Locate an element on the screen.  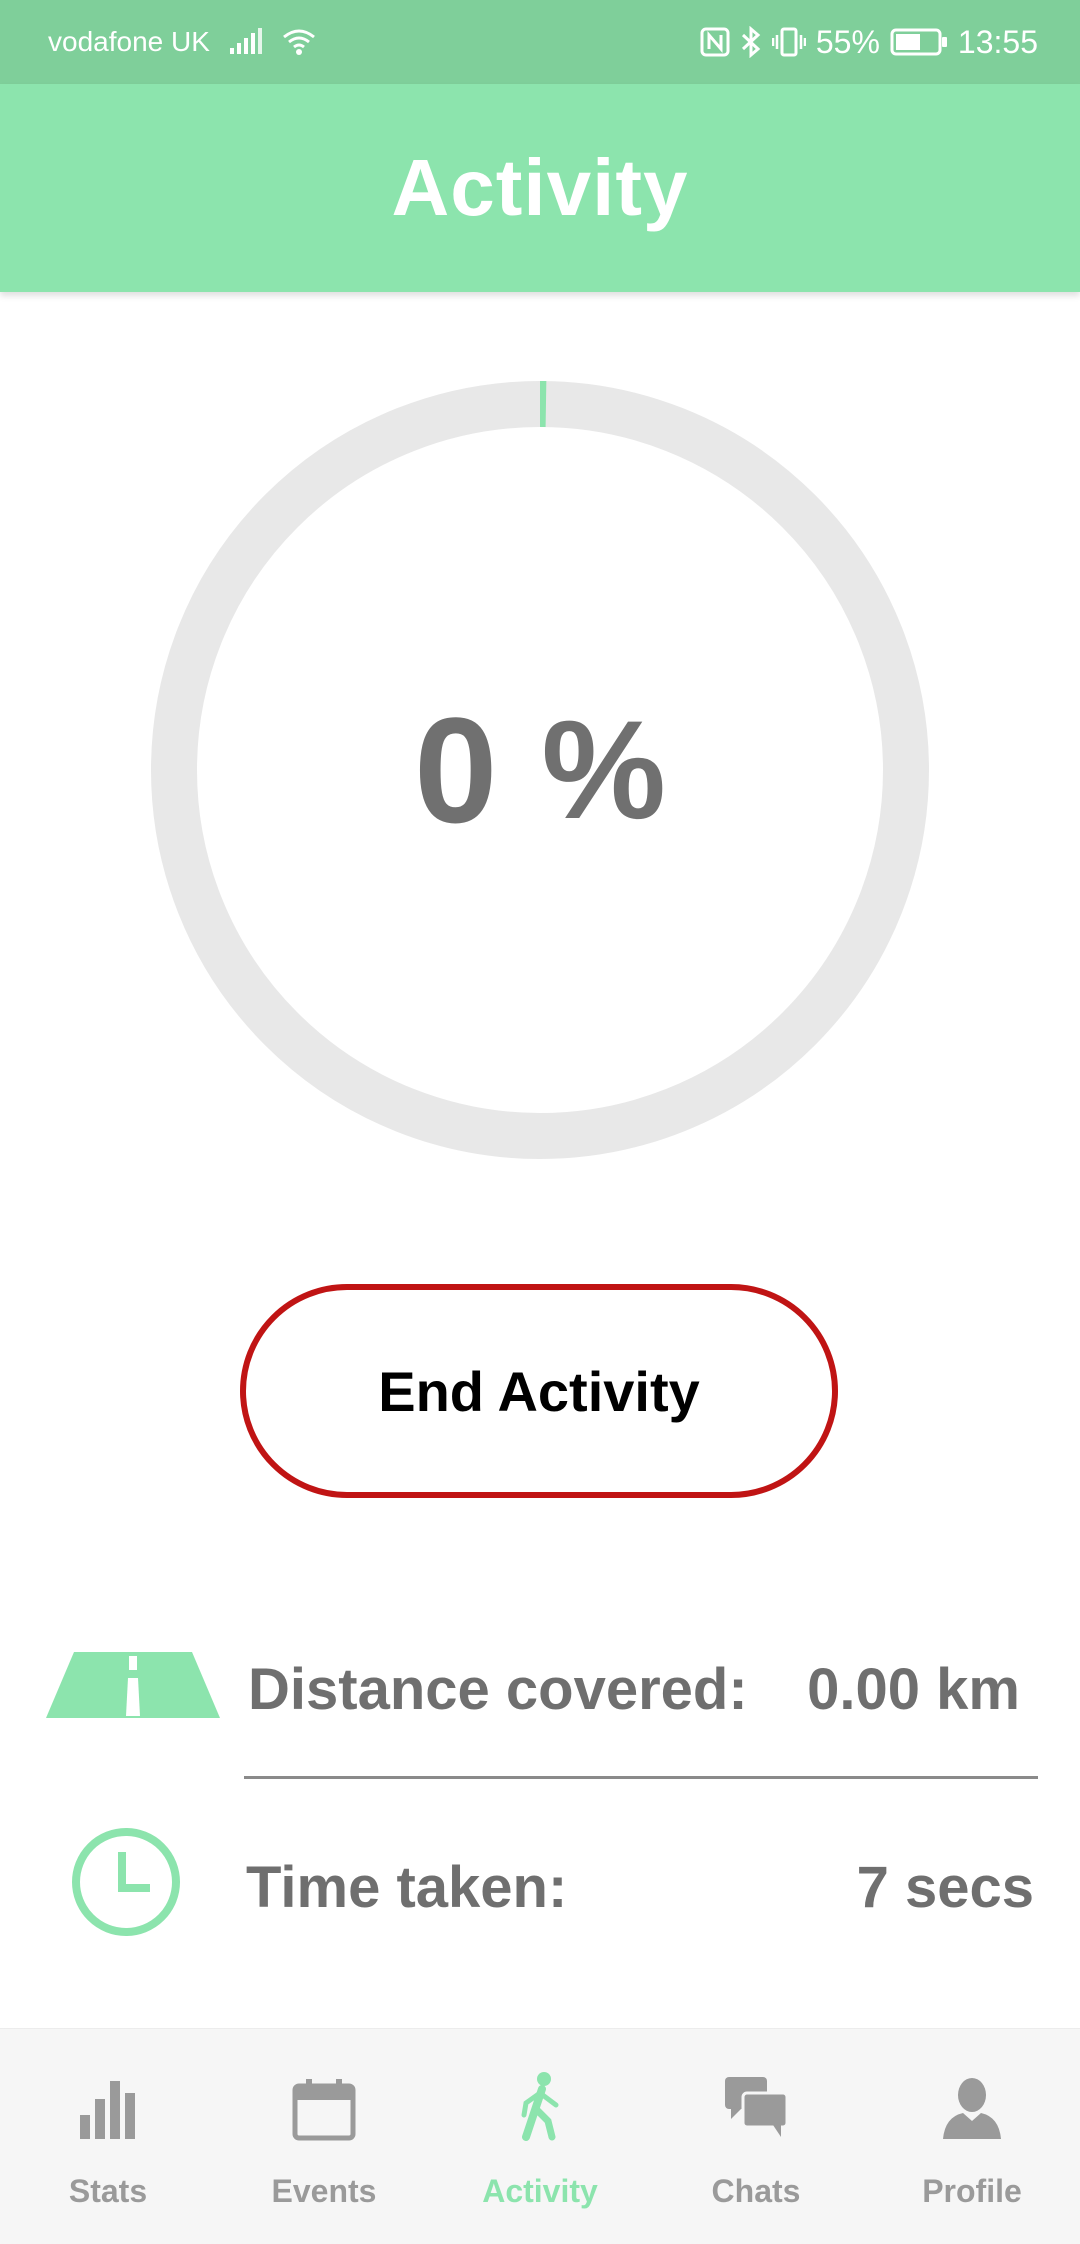
distance-value: 0.00 km is located at coordinates (913, 1689).